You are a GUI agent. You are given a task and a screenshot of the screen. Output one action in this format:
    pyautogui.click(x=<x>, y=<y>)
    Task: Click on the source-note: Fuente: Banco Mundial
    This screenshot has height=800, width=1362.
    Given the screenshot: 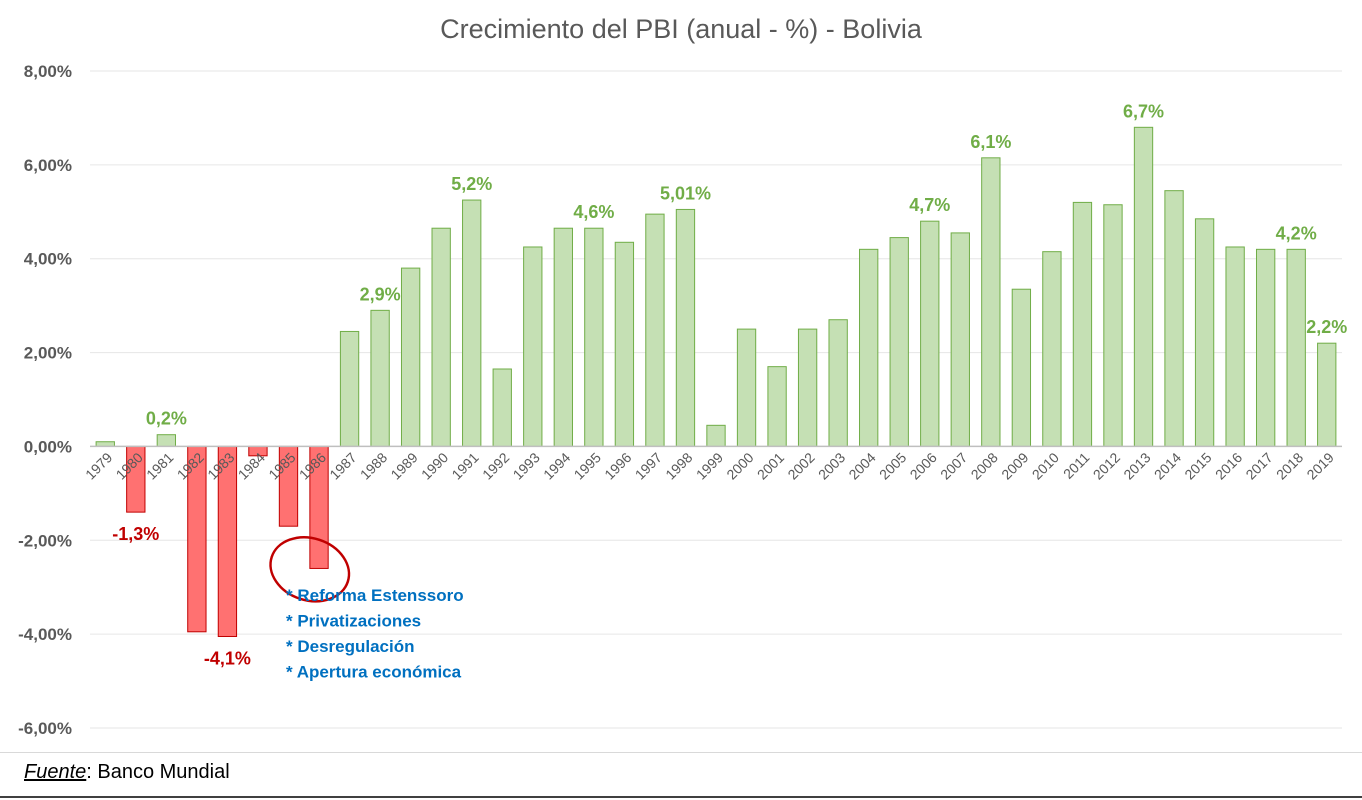 What is the action you would take?
    pyautogui.click(x=127, y=772)
    